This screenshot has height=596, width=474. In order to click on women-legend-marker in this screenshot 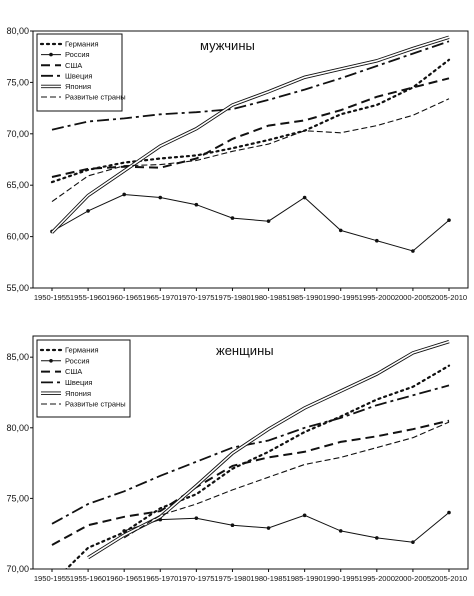, I will do `click(51, 361)`.